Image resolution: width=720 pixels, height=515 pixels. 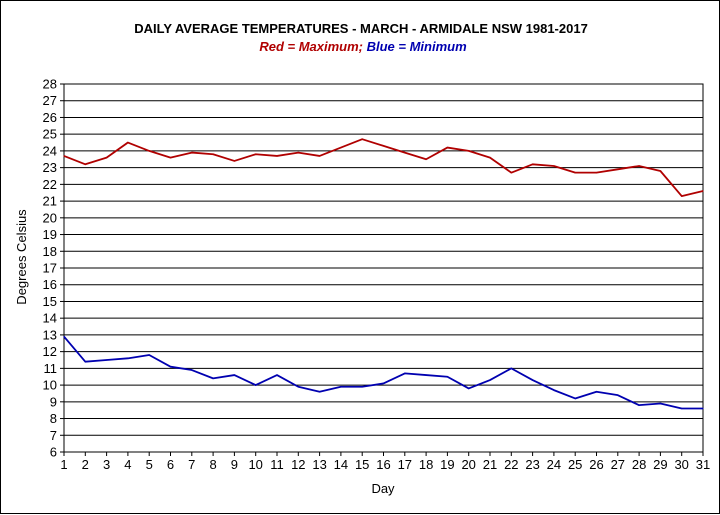 What do you see at coordinates (468, 464) in the screenshot?
I see `x-tick-label-20: 20` at bounding box center [468, 464].